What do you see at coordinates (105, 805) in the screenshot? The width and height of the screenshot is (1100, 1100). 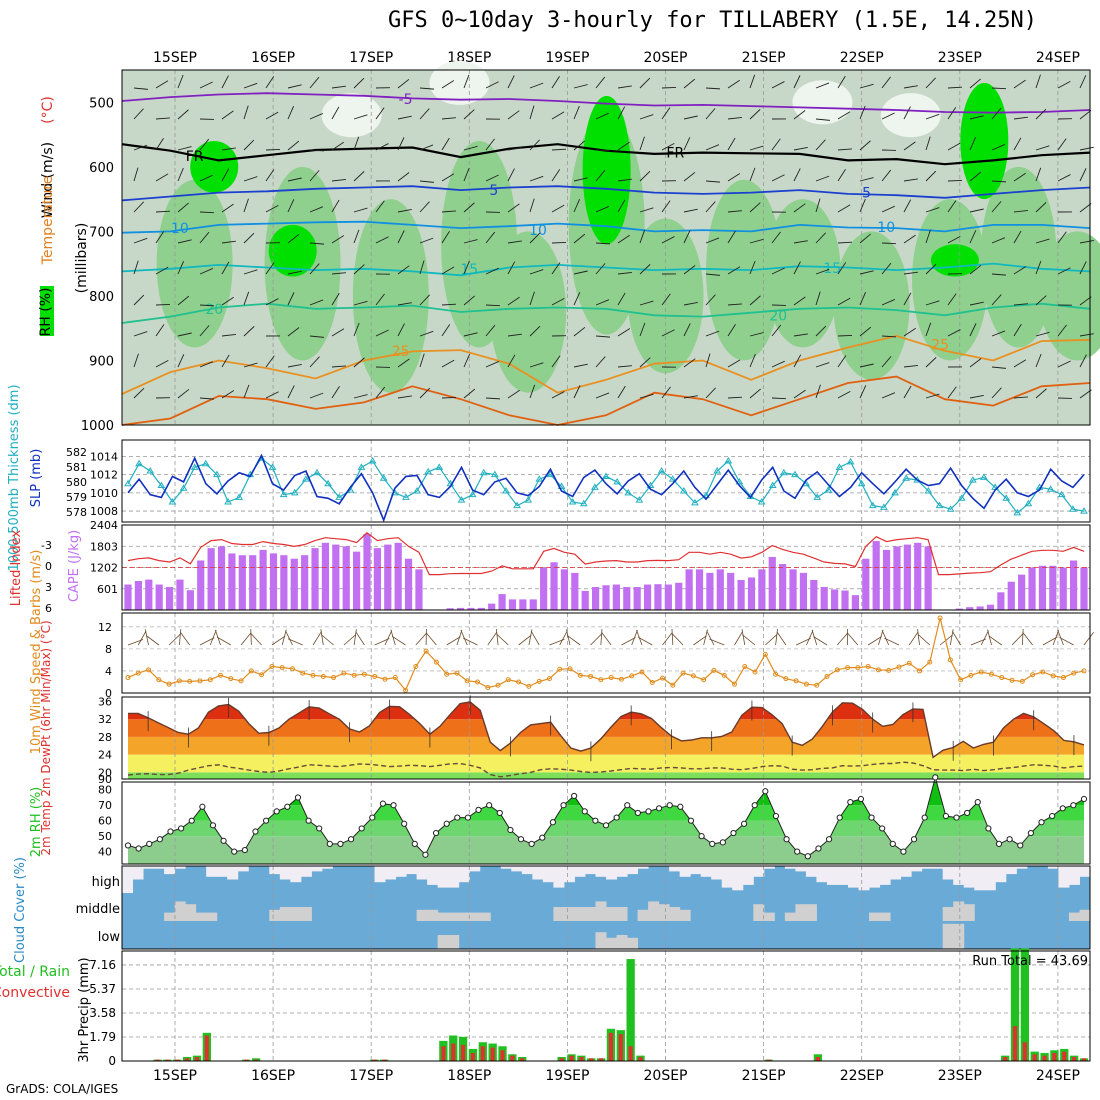 I see `rh2m-tick: 70` at bounding box center [105, 805].